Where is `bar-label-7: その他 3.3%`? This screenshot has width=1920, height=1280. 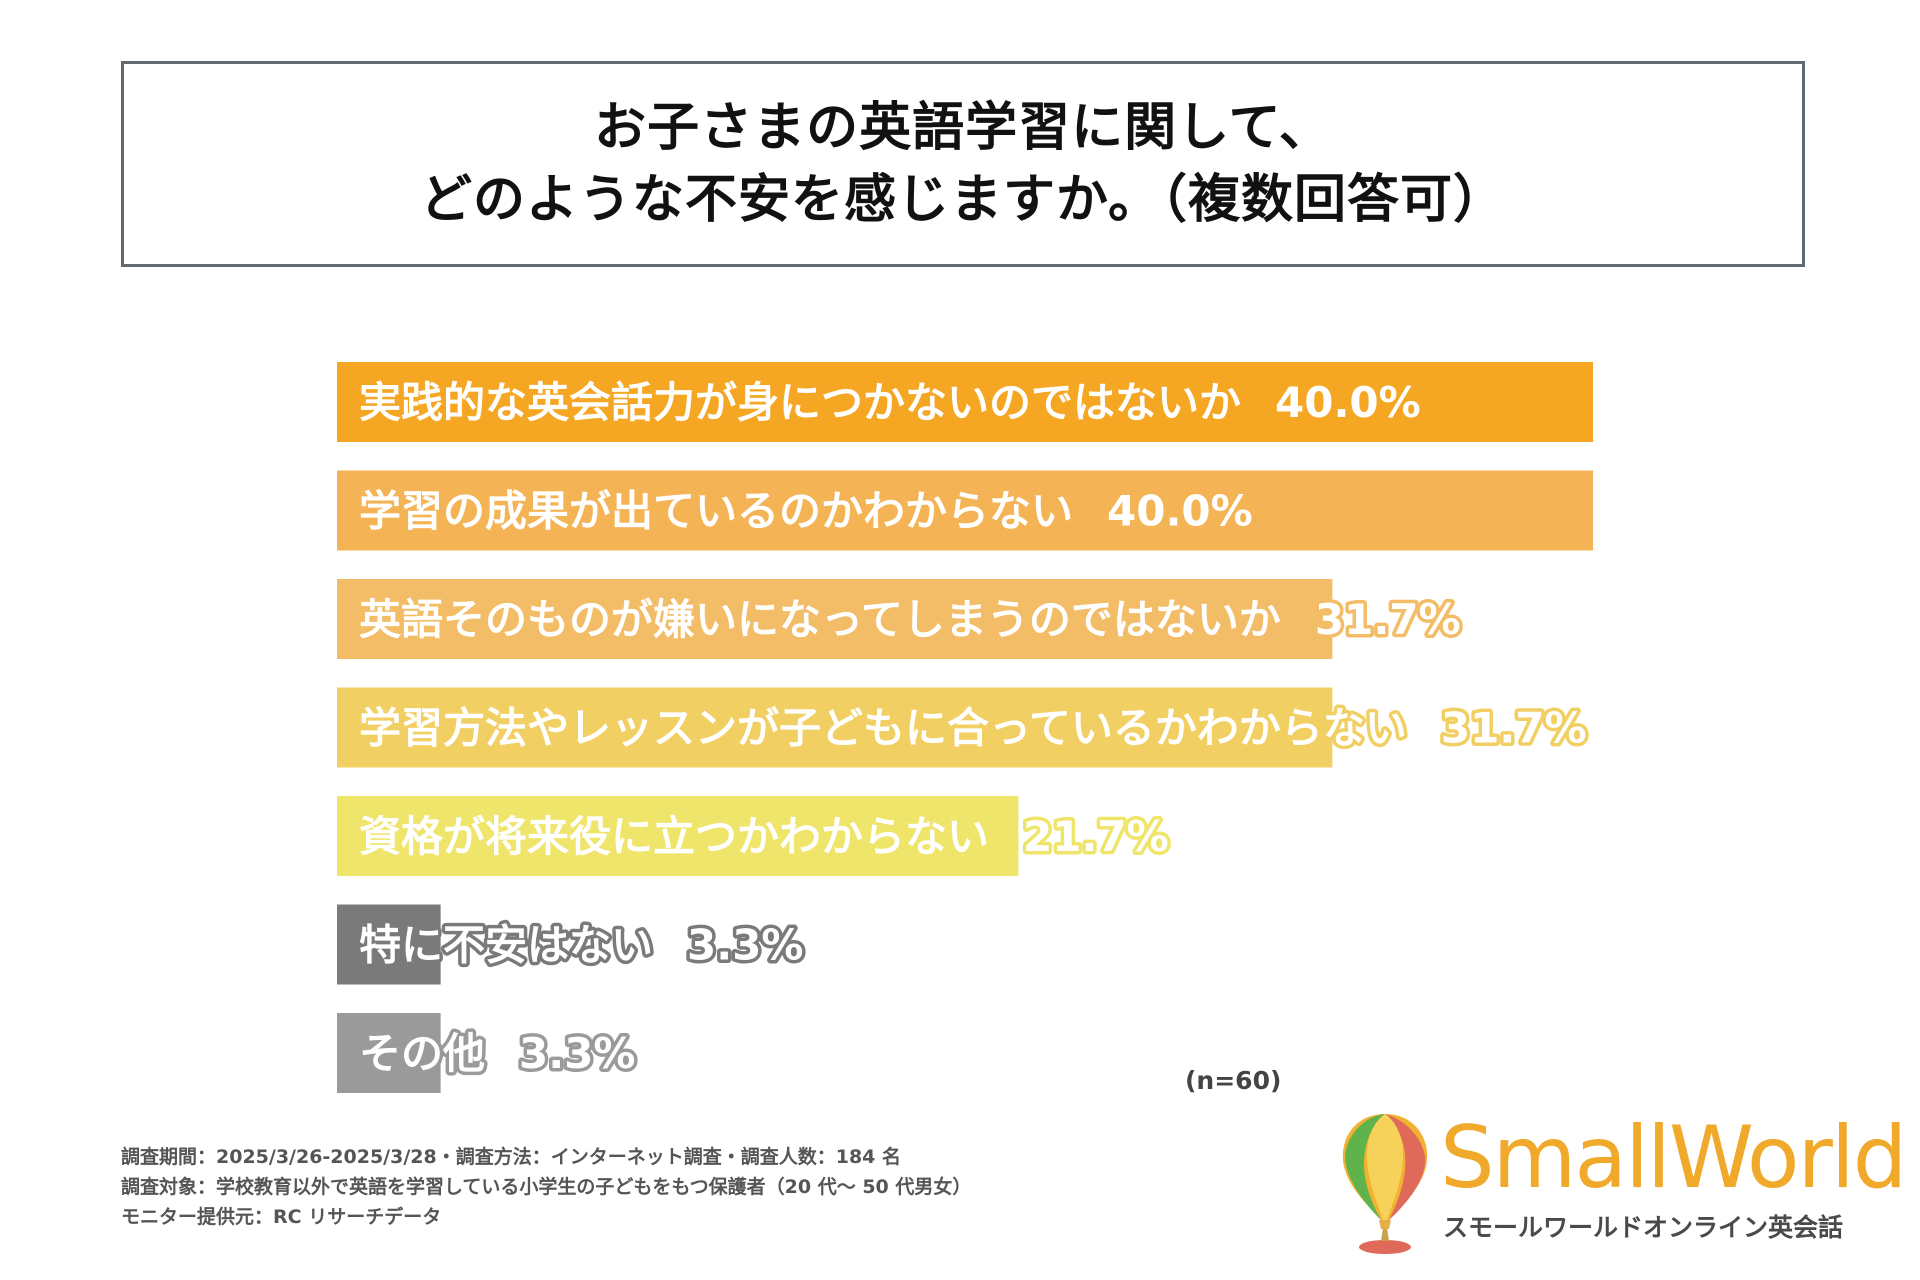
bar-label-7: その他 3.3% is located at coordinates (497, 1053).